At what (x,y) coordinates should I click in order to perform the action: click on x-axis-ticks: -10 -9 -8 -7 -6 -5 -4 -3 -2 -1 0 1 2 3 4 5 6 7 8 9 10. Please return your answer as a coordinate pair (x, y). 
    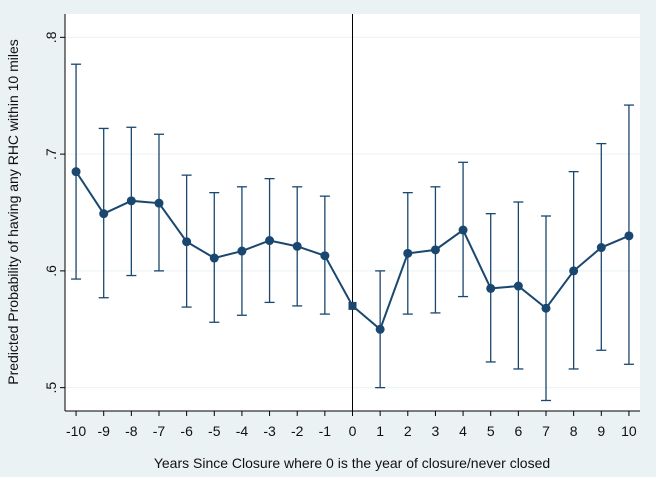
    Looking at the image, I should click on (351, 425).